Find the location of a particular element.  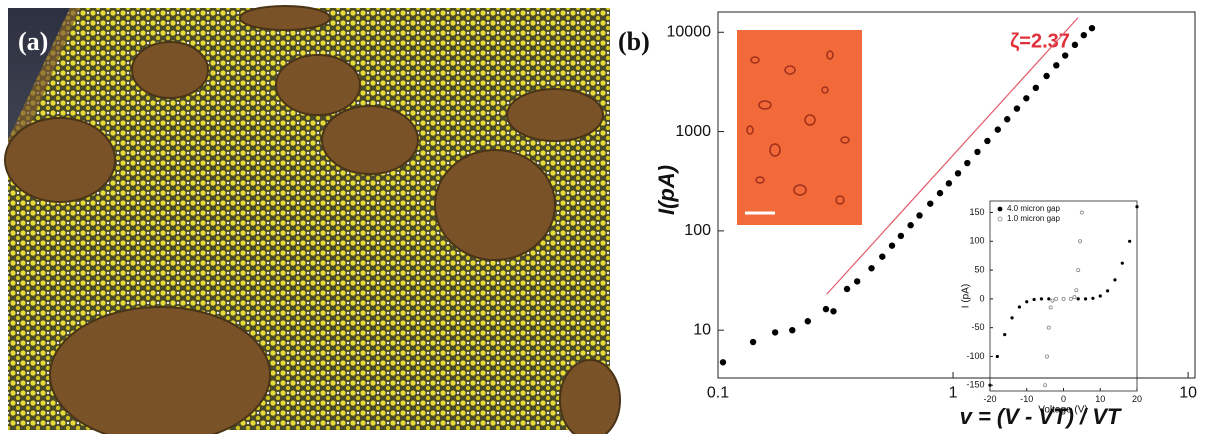

x-tick-label: 0.1 is located at coordinates (718, 392).